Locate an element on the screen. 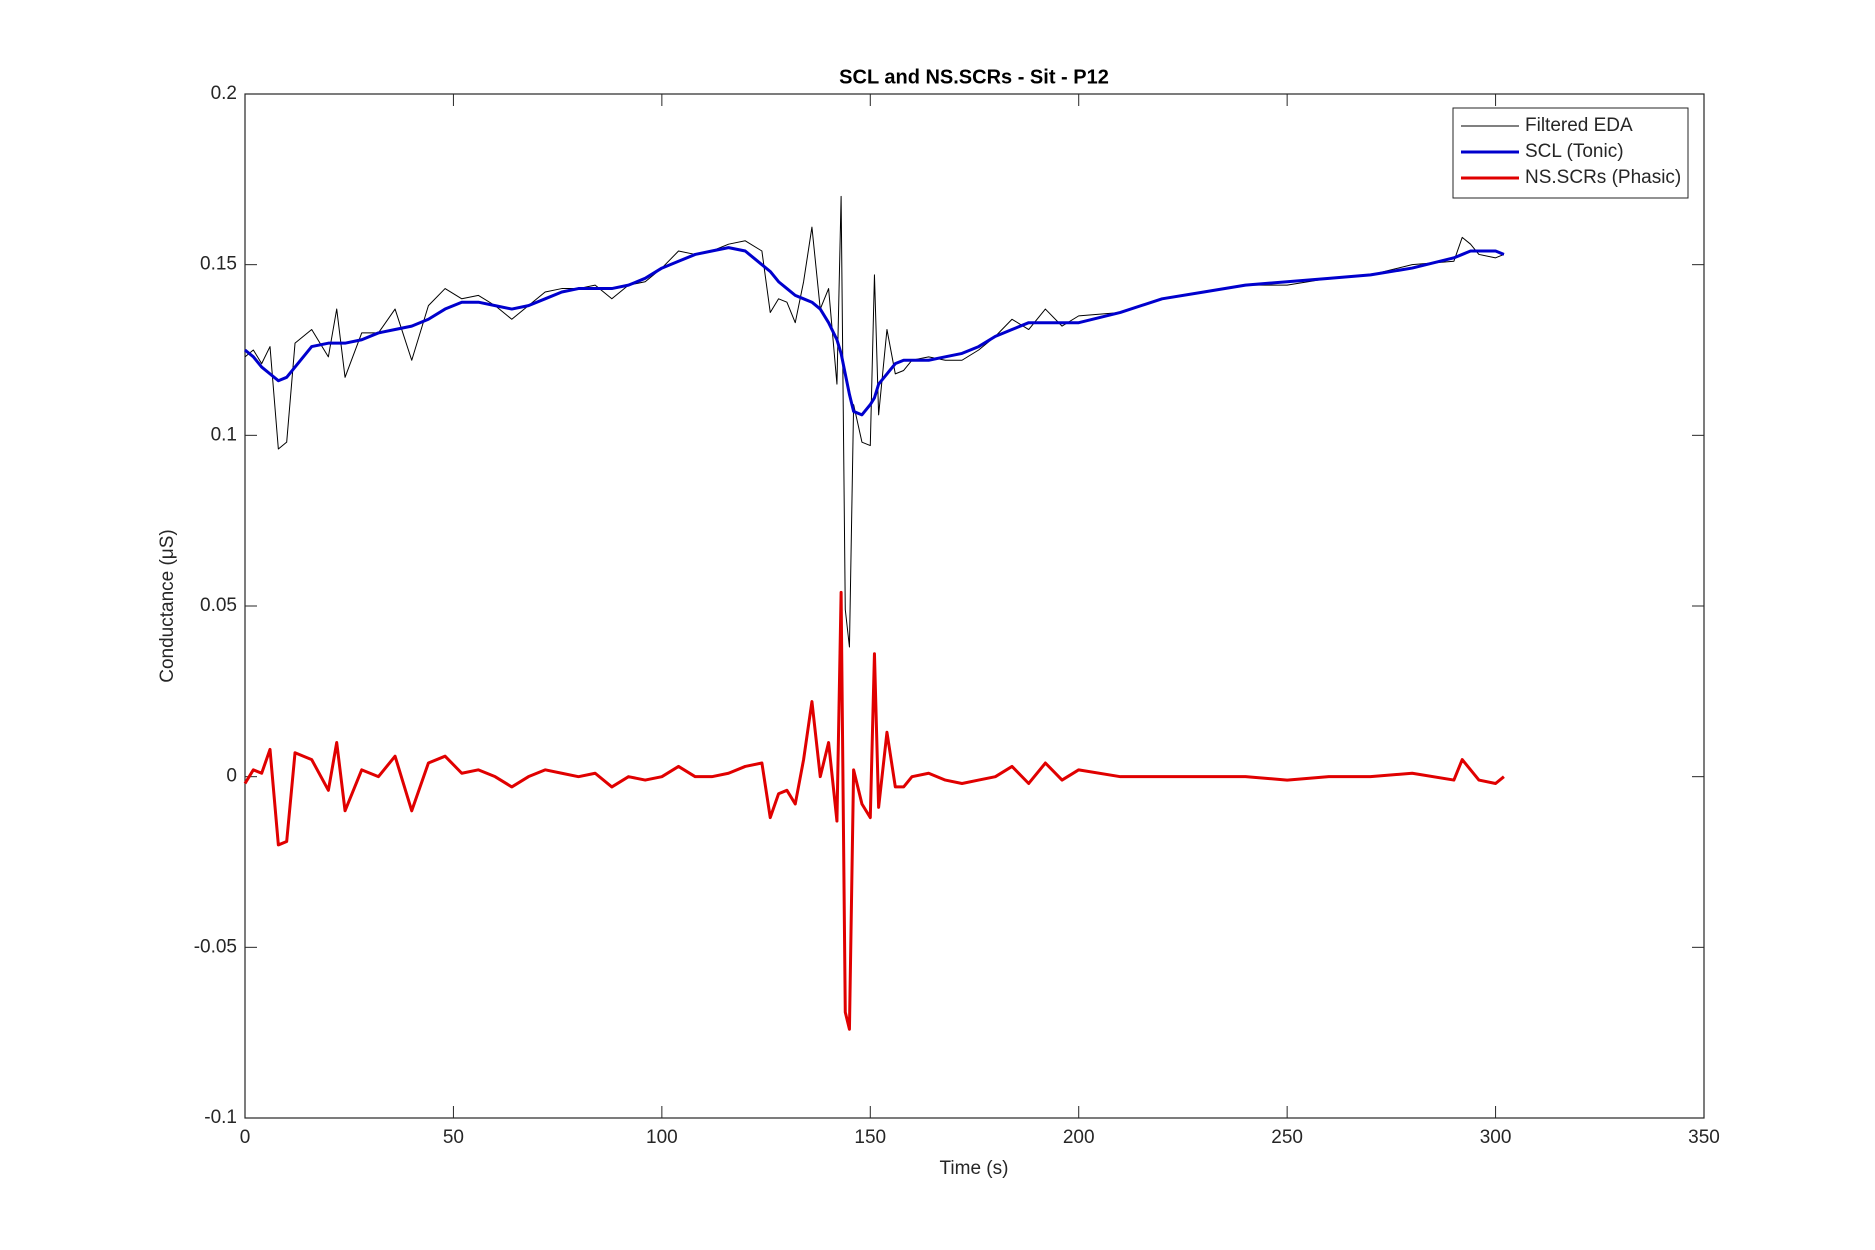 The height and width of the screenshot is (1250, 1875). legend-label: NS.SCRs (Phasic) is located at coordinates (1603, 177).